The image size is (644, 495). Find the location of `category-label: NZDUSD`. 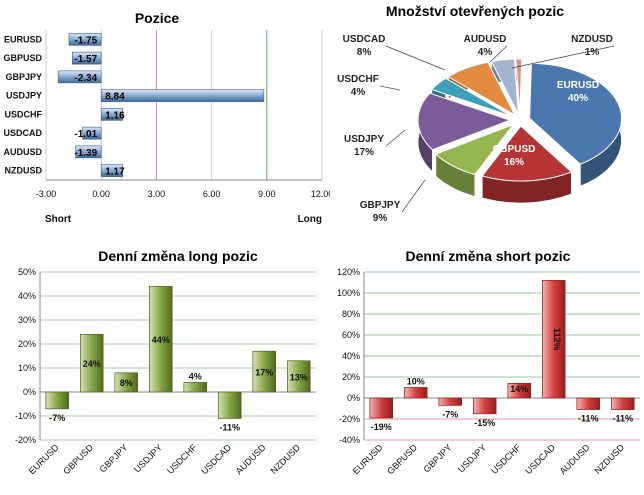

category-label: NZDUSD is located at coordinates (610, 459).